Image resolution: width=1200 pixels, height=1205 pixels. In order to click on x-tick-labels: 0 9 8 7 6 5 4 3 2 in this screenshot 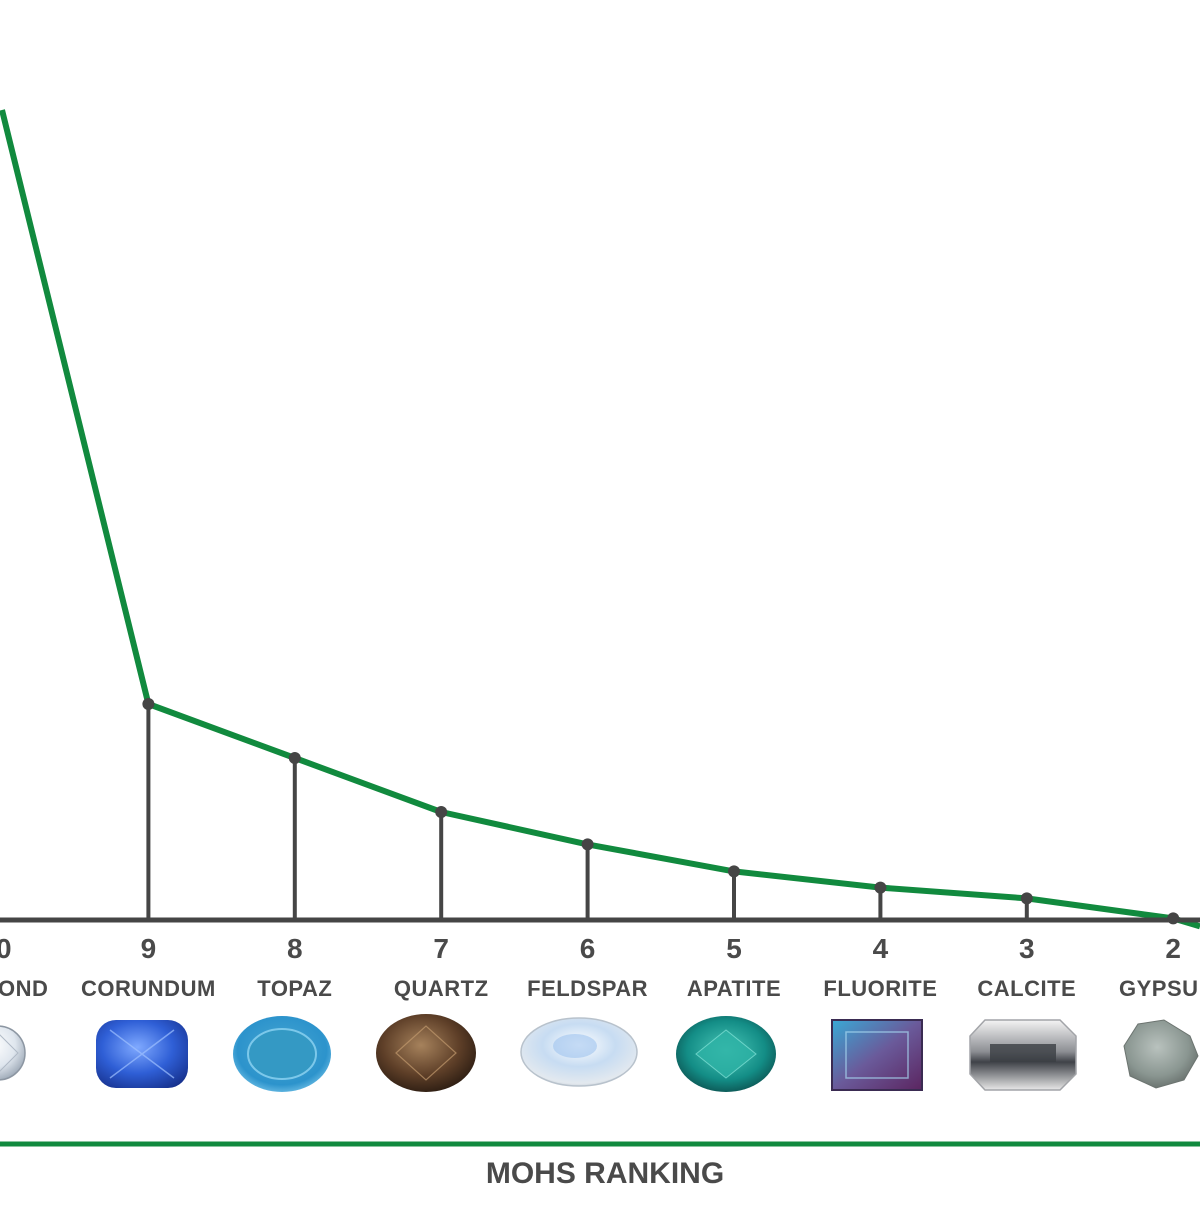, I will do `click(590, 948)`.